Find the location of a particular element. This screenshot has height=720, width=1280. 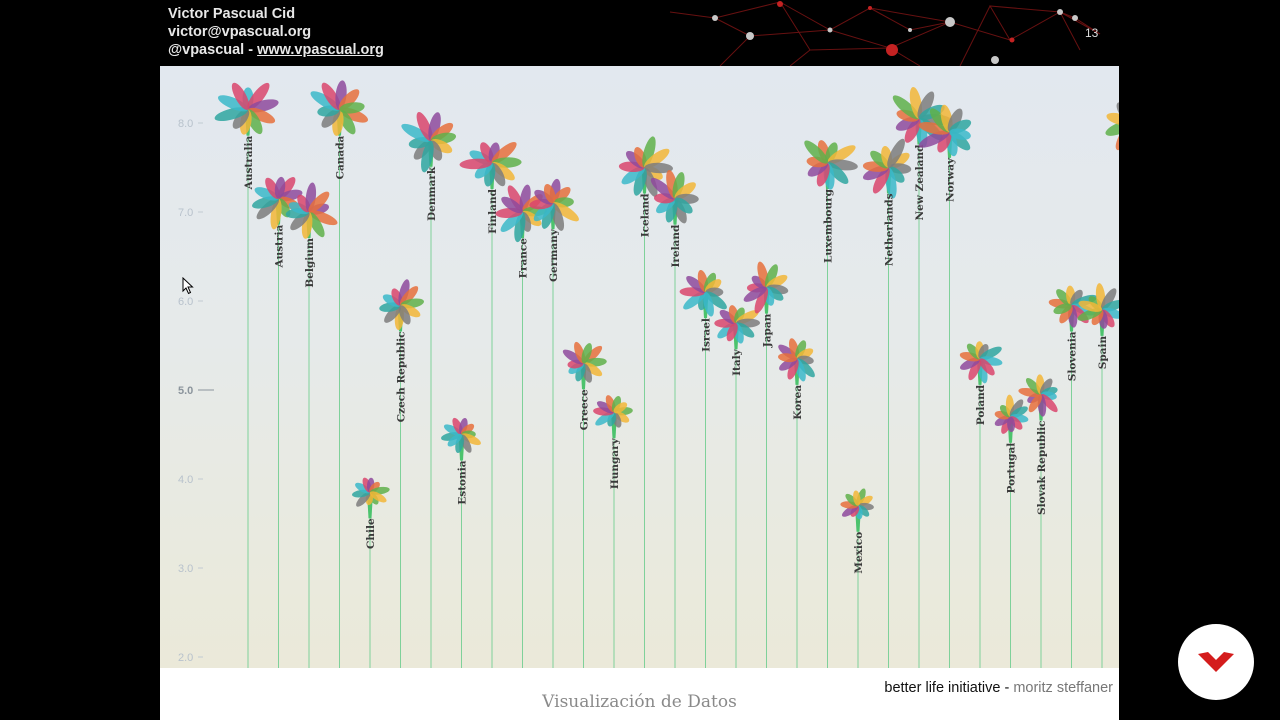

flower-ireland is located at coordinates (673, 418).